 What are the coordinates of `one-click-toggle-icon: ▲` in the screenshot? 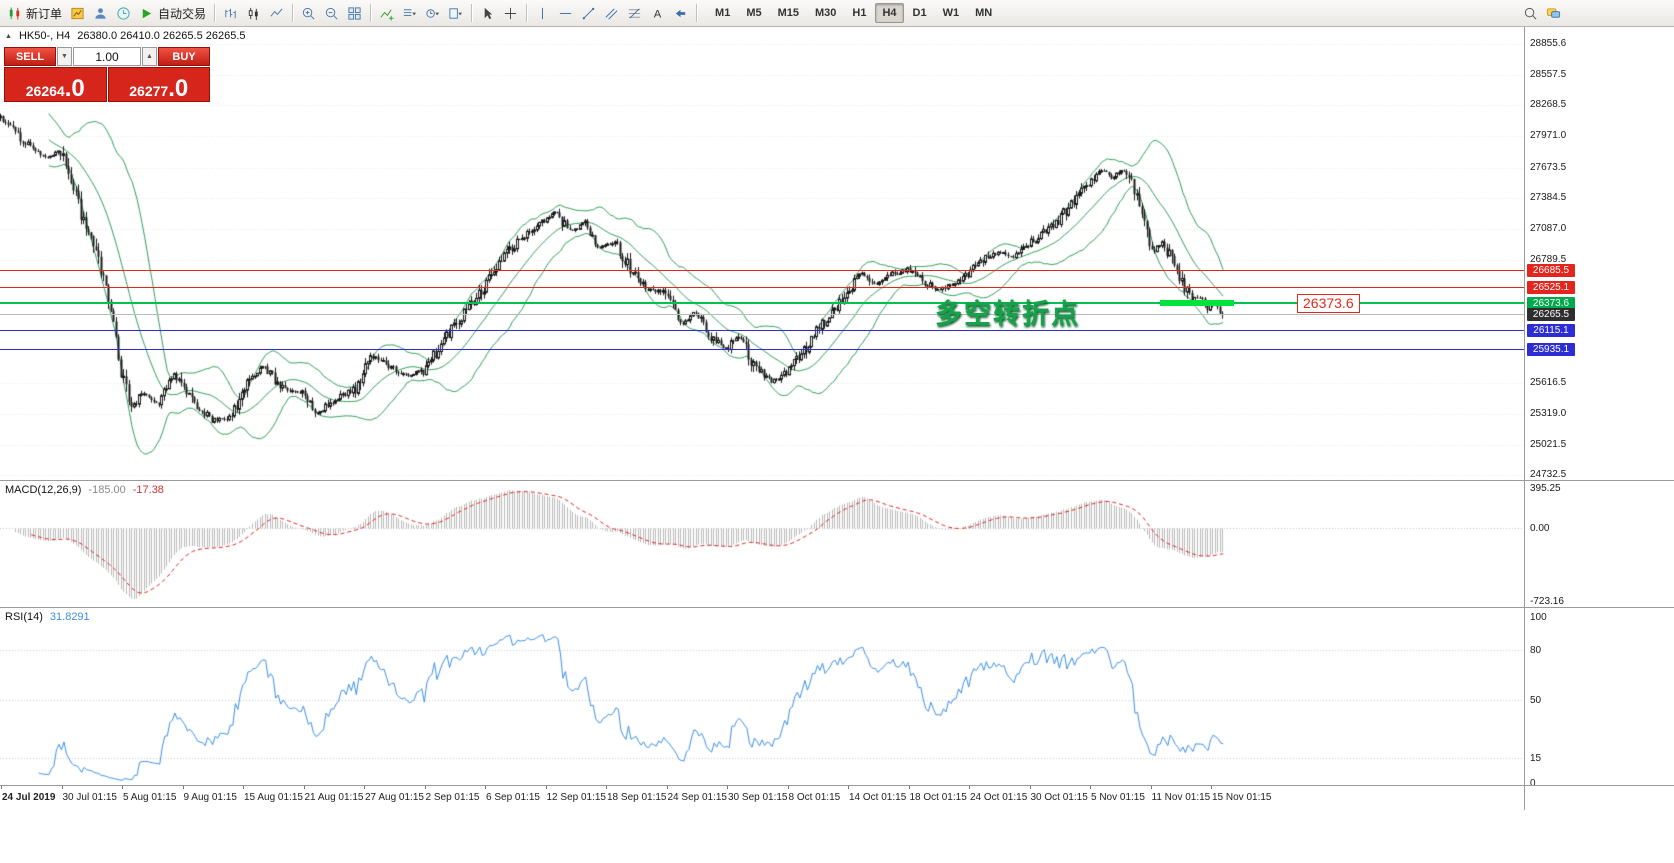 It's located at (8, 36).